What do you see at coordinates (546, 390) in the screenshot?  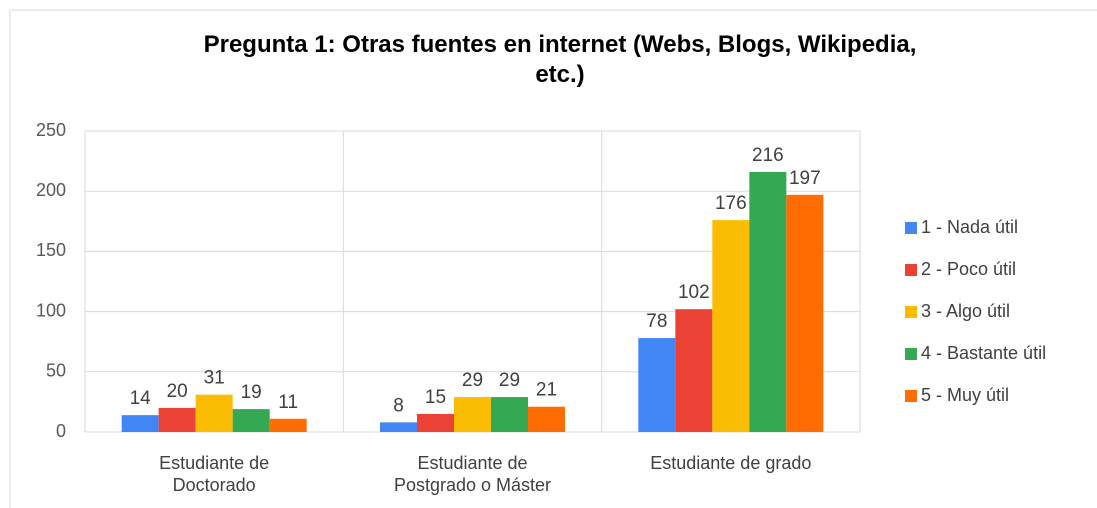 I see `data-label: 21` at bounding box center [546, 390].